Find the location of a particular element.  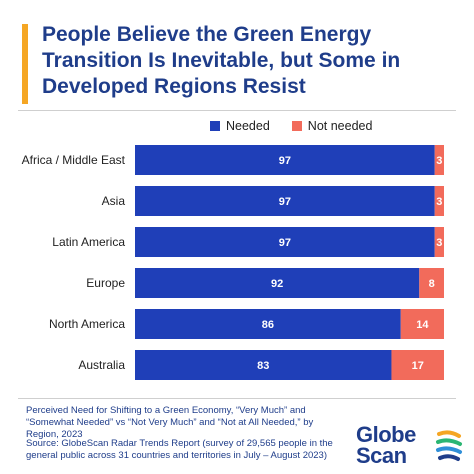

title-accent-bar is located at coordinates (25, 64).